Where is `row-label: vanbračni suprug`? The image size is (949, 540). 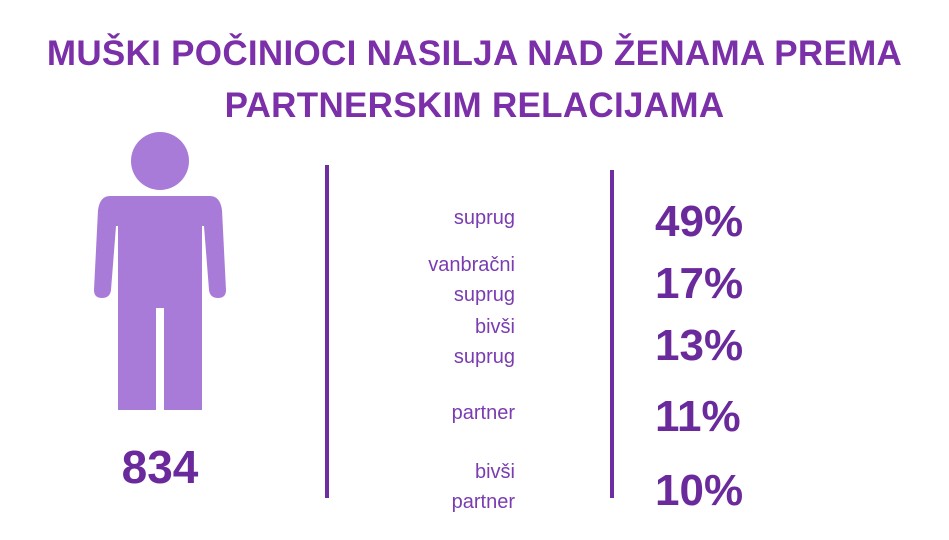
row-label: vanbračni suprug is located at coordinates (471, 280).